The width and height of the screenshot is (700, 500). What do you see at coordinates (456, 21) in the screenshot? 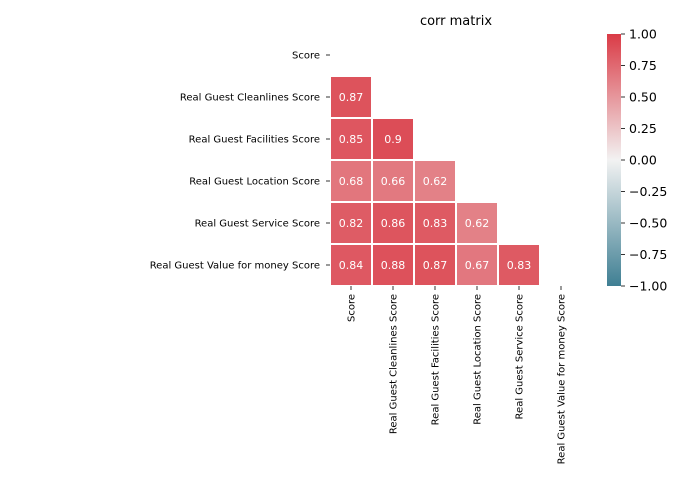
I see `chart-title: corr matrix` at bounding box center [456, 21].